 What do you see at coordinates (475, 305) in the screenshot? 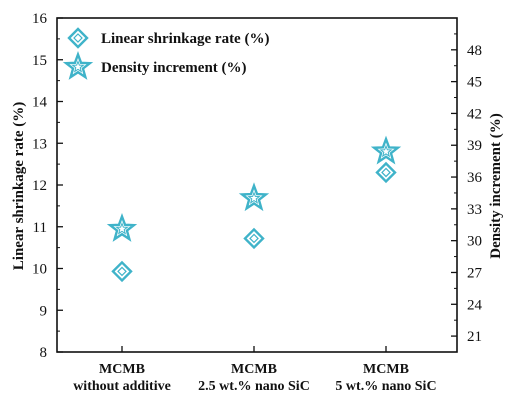
I see `right-axis-tick-label: 24` at bounding box center [475, 305].